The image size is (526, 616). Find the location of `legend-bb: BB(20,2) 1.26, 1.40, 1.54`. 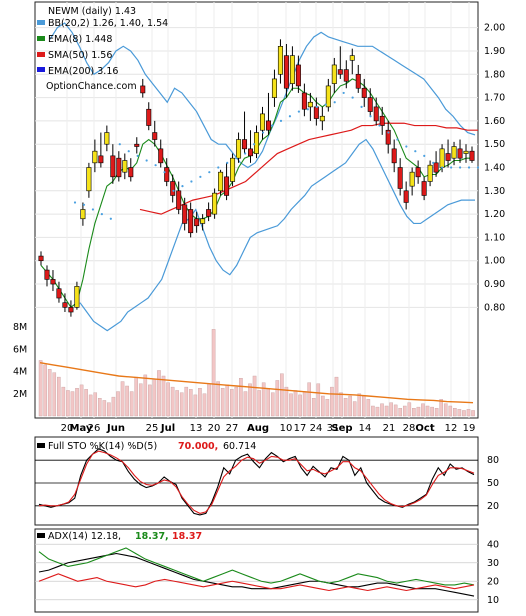

legend-bb: BB(20,2) 1.26, 1.40, 1.54 is located at coordinates (108, 23).